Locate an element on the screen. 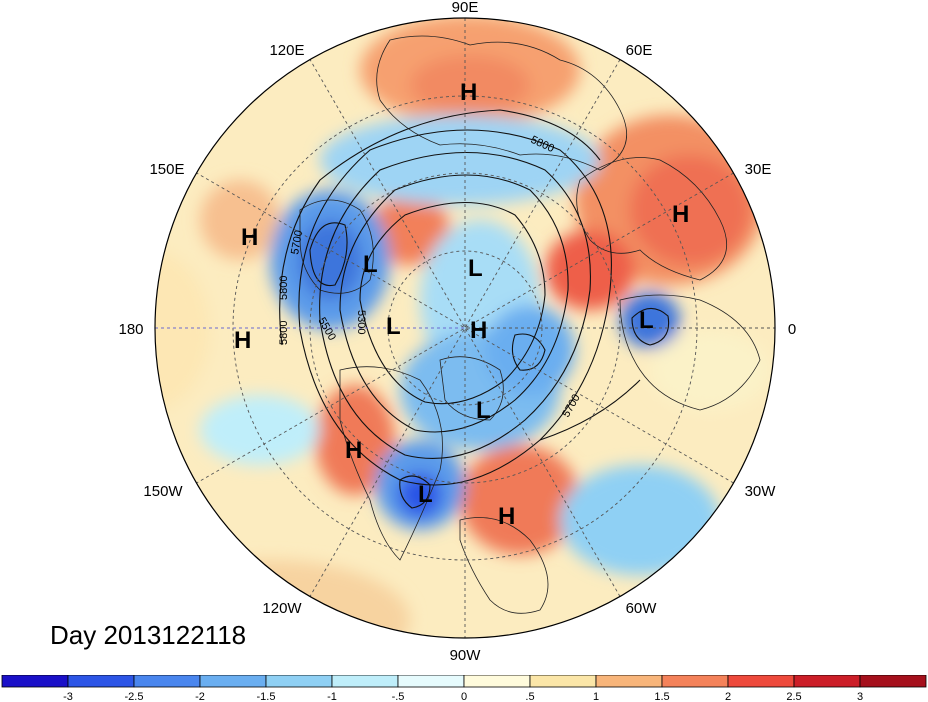 The height and width of the screenshot is (702, 928). colorbar-tick-label: 0 is located at coordinates (464, 696).